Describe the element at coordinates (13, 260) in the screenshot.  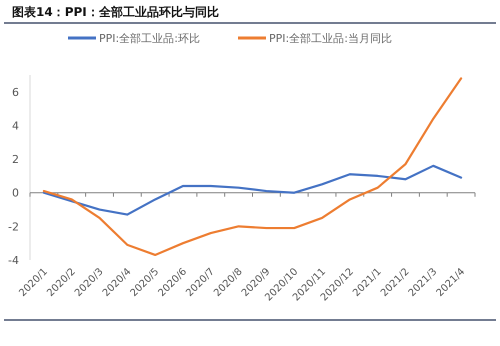
I see `y-tick-label: -4` at that location.